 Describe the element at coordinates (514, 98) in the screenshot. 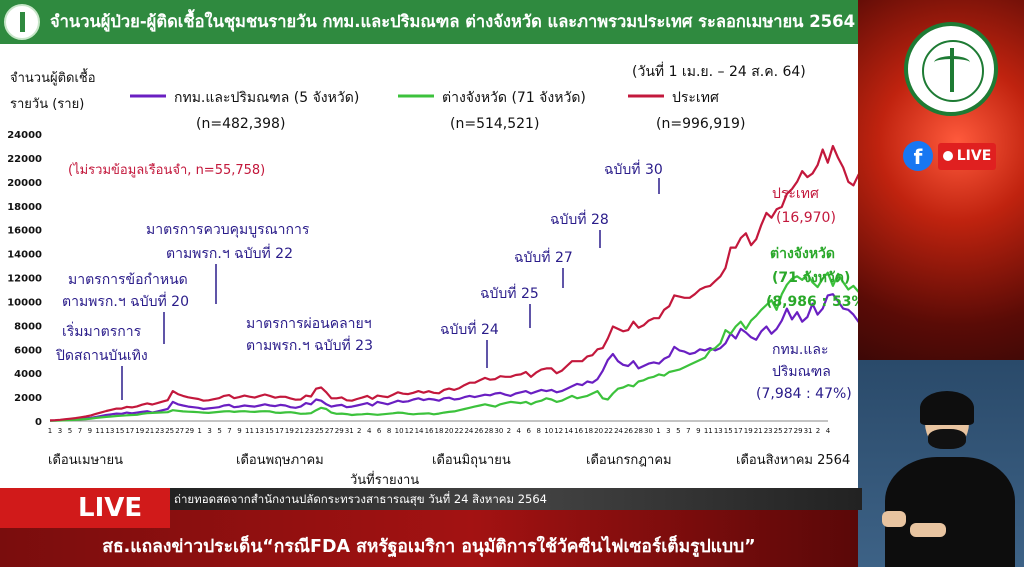

I see `legend-label-prov: ต่างจังหวัด (71 จังหวัด)` at that location.